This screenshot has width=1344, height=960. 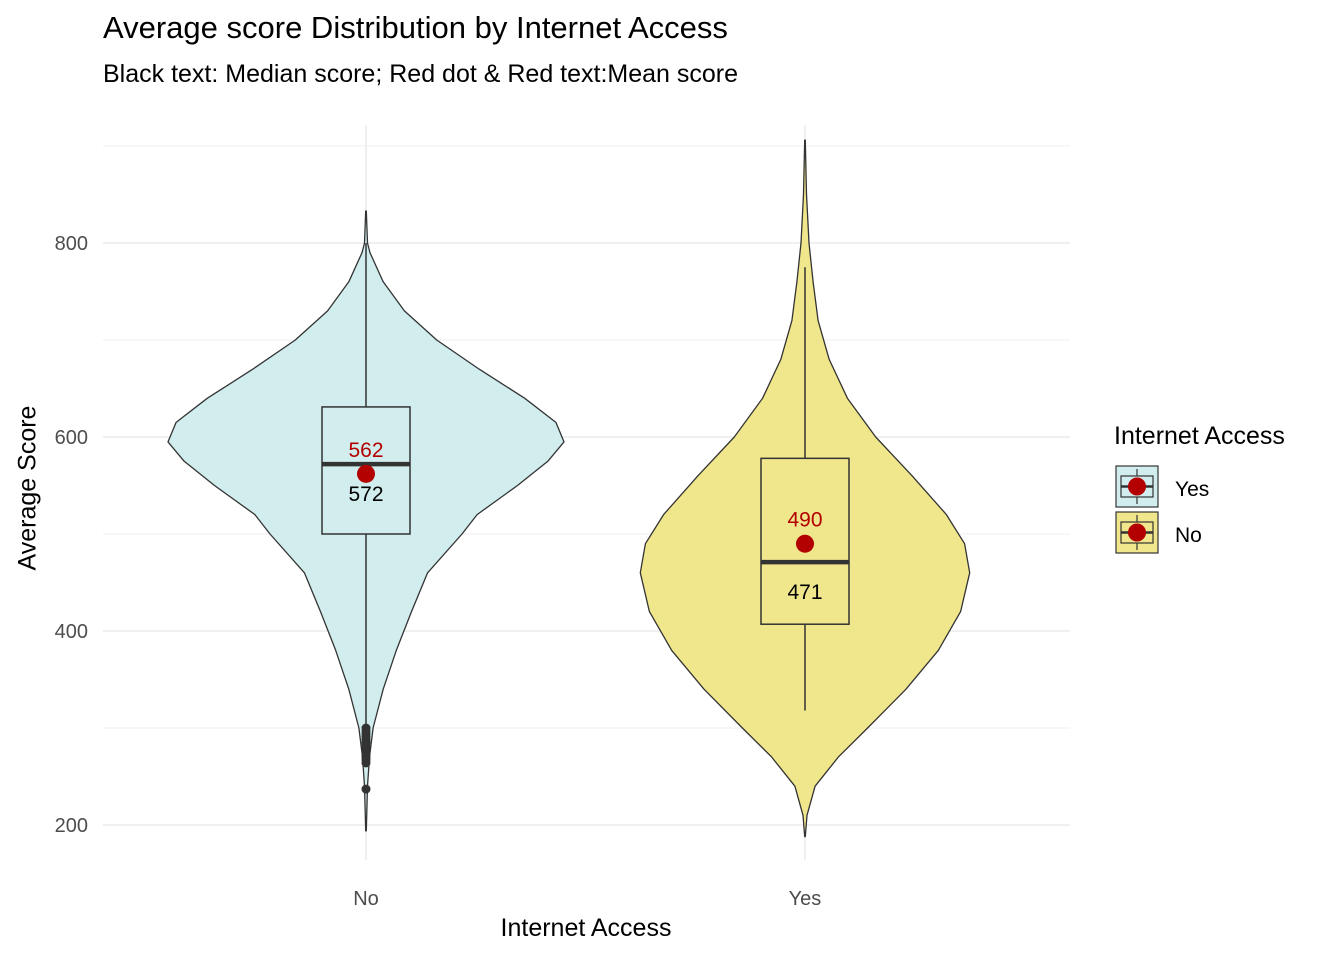 I want to click on mean-label-yes: 490, so click(x=804, y=520).